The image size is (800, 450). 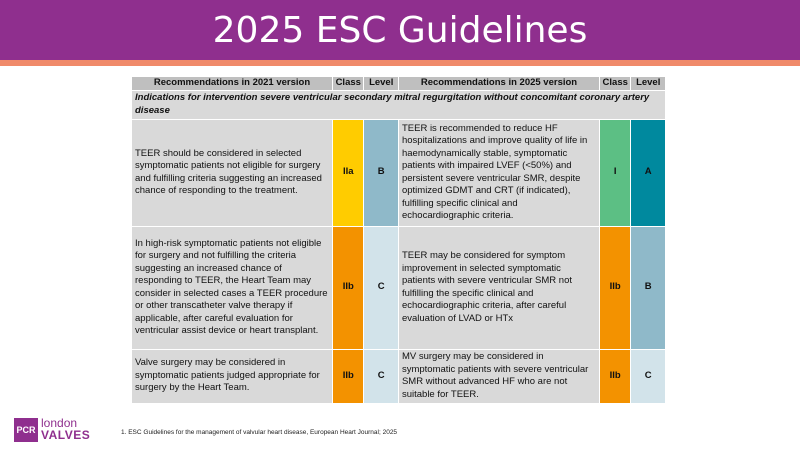 I want to click on slide-title: 2025 ESC Guidelines, so click(x=400, y=30).